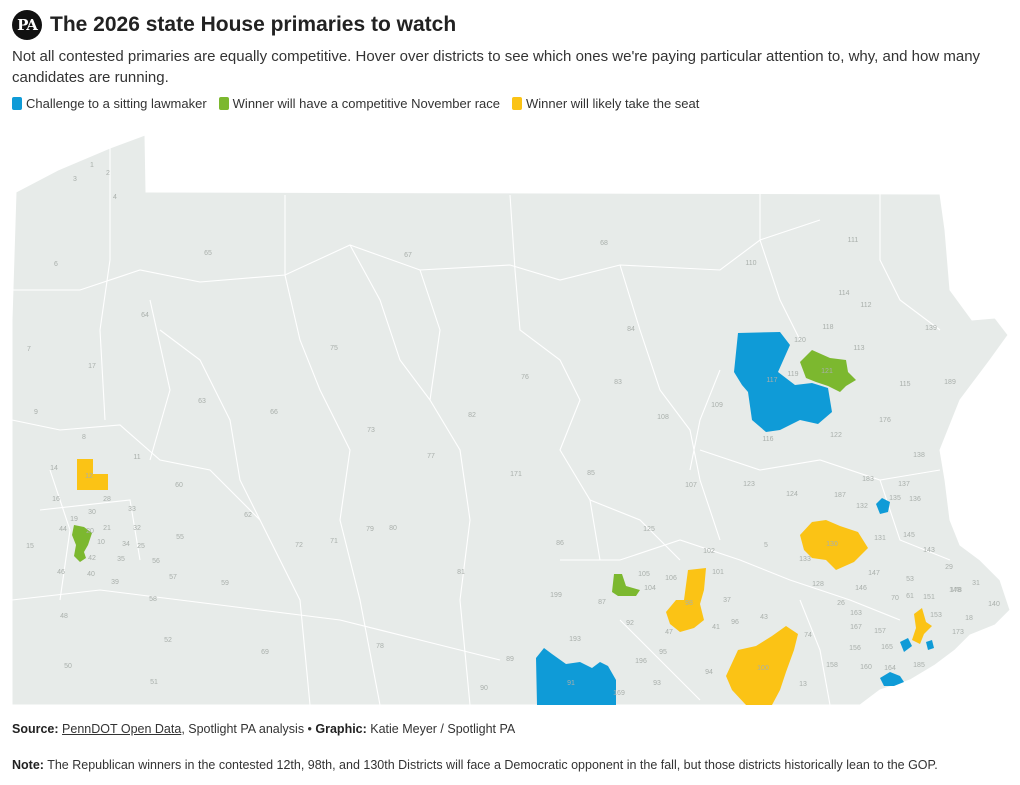 This screenshot has width=1020, height=785. What do you see at coordinates (800, 340) in the screenshot?
I see `district-label: 120` at bounding box center [800, 340].